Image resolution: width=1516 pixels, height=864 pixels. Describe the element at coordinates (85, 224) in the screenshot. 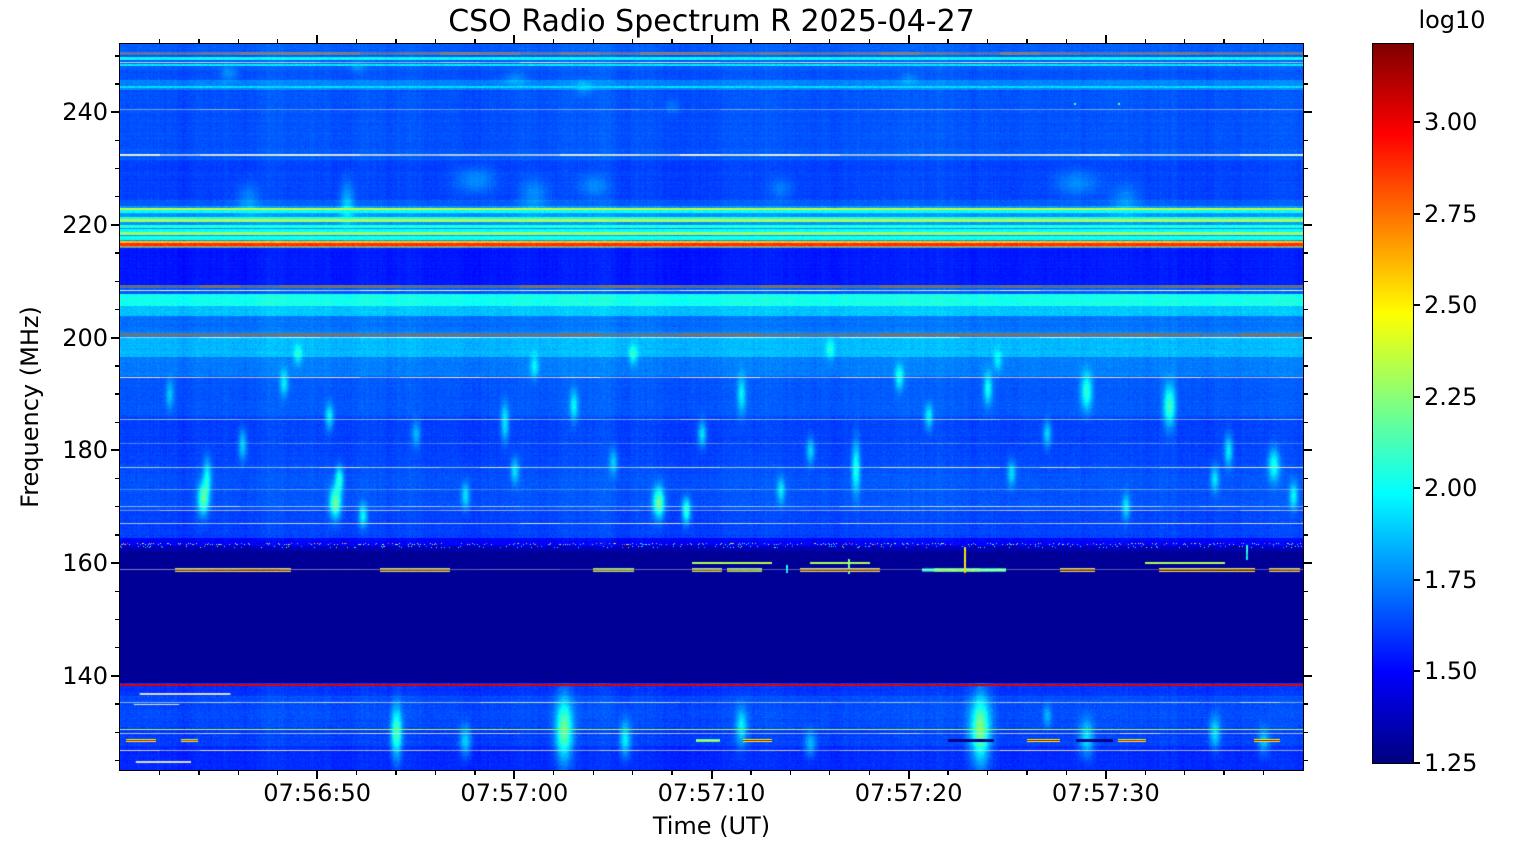

I see `y-tick-label: 220` at that location.